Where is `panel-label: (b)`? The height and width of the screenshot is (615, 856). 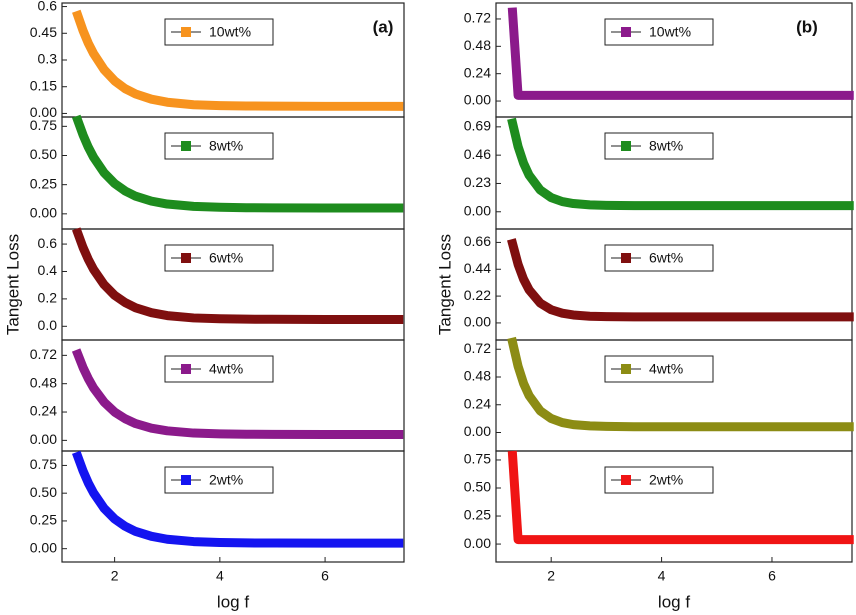 panel-label: (b) is located at coordinates (807, 26).